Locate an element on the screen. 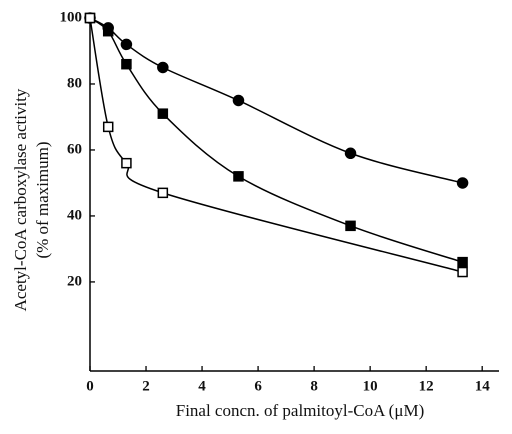  y-axis-label: Acetyl-CoA carboxylase activity is located at coordinates (20, 199).